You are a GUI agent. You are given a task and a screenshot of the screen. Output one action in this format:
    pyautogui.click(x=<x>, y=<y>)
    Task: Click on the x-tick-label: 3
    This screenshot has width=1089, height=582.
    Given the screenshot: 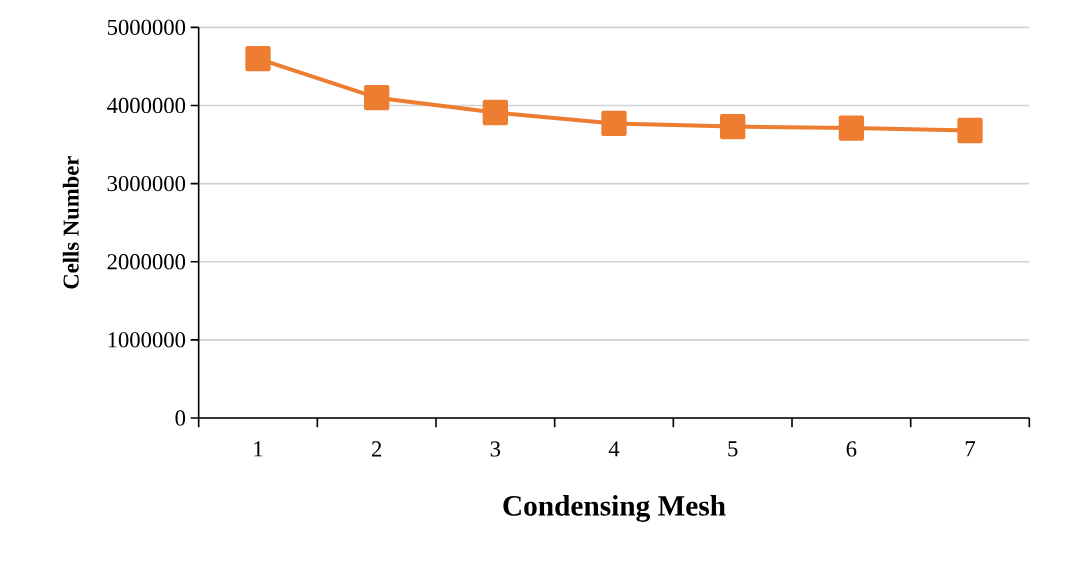 What is the action you would take?
    pyautogui.click(x=495, y=449)
    